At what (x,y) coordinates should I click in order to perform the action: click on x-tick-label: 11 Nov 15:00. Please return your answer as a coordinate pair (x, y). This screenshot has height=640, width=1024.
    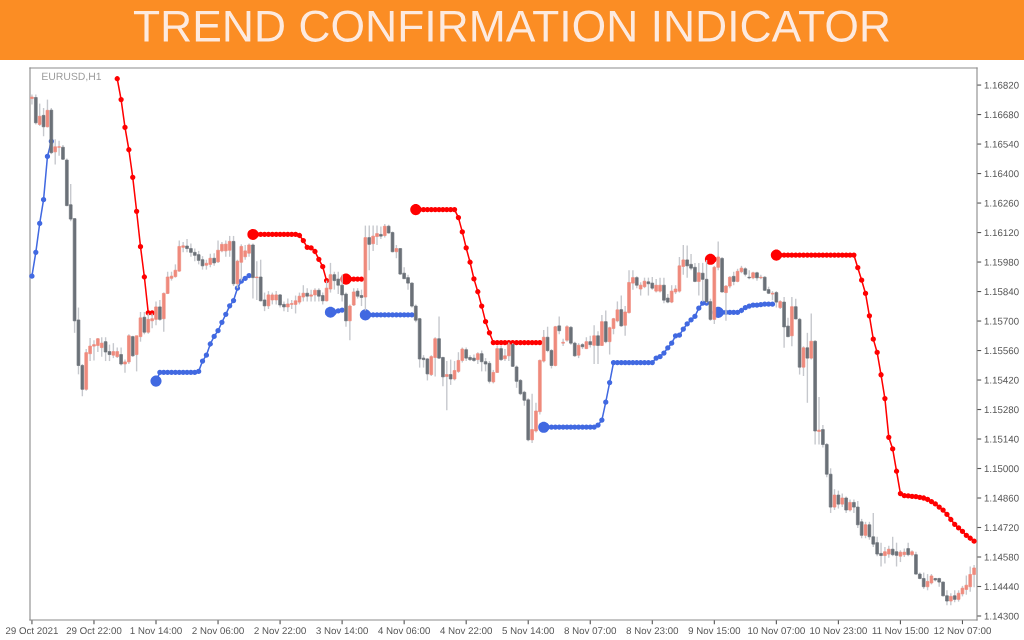
    Looking at the image, I should click on (900, 631).